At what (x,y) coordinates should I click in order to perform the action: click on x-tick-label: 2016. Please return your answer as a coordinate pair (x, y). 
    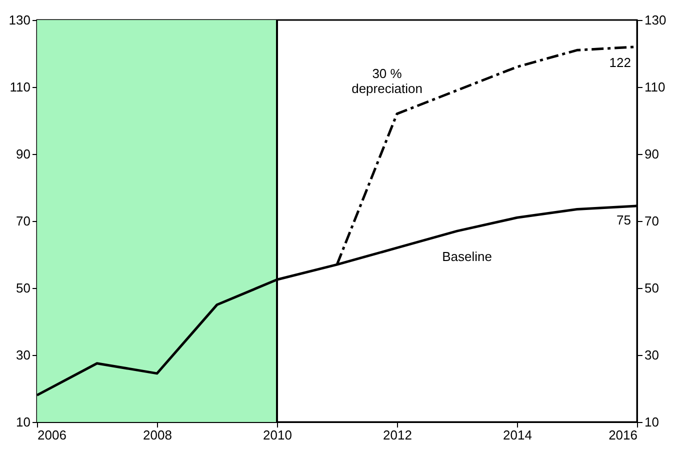
    Looking at the image, I should click on (623, 435).